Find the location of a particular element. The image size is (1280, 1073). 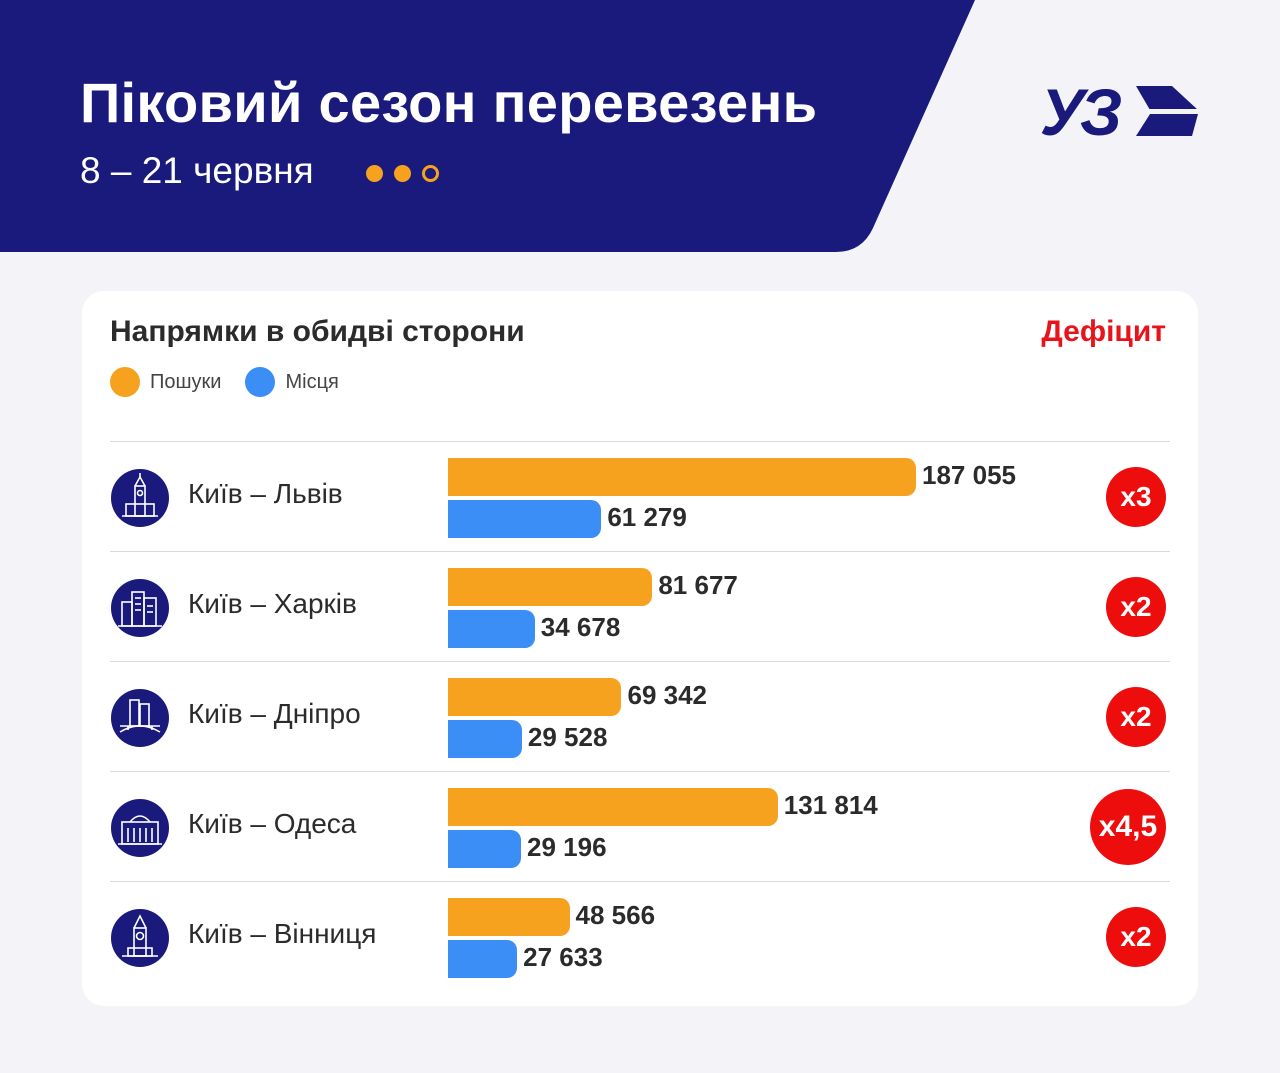

legend-item-seats: Місця is located at coordinates (292, 382).